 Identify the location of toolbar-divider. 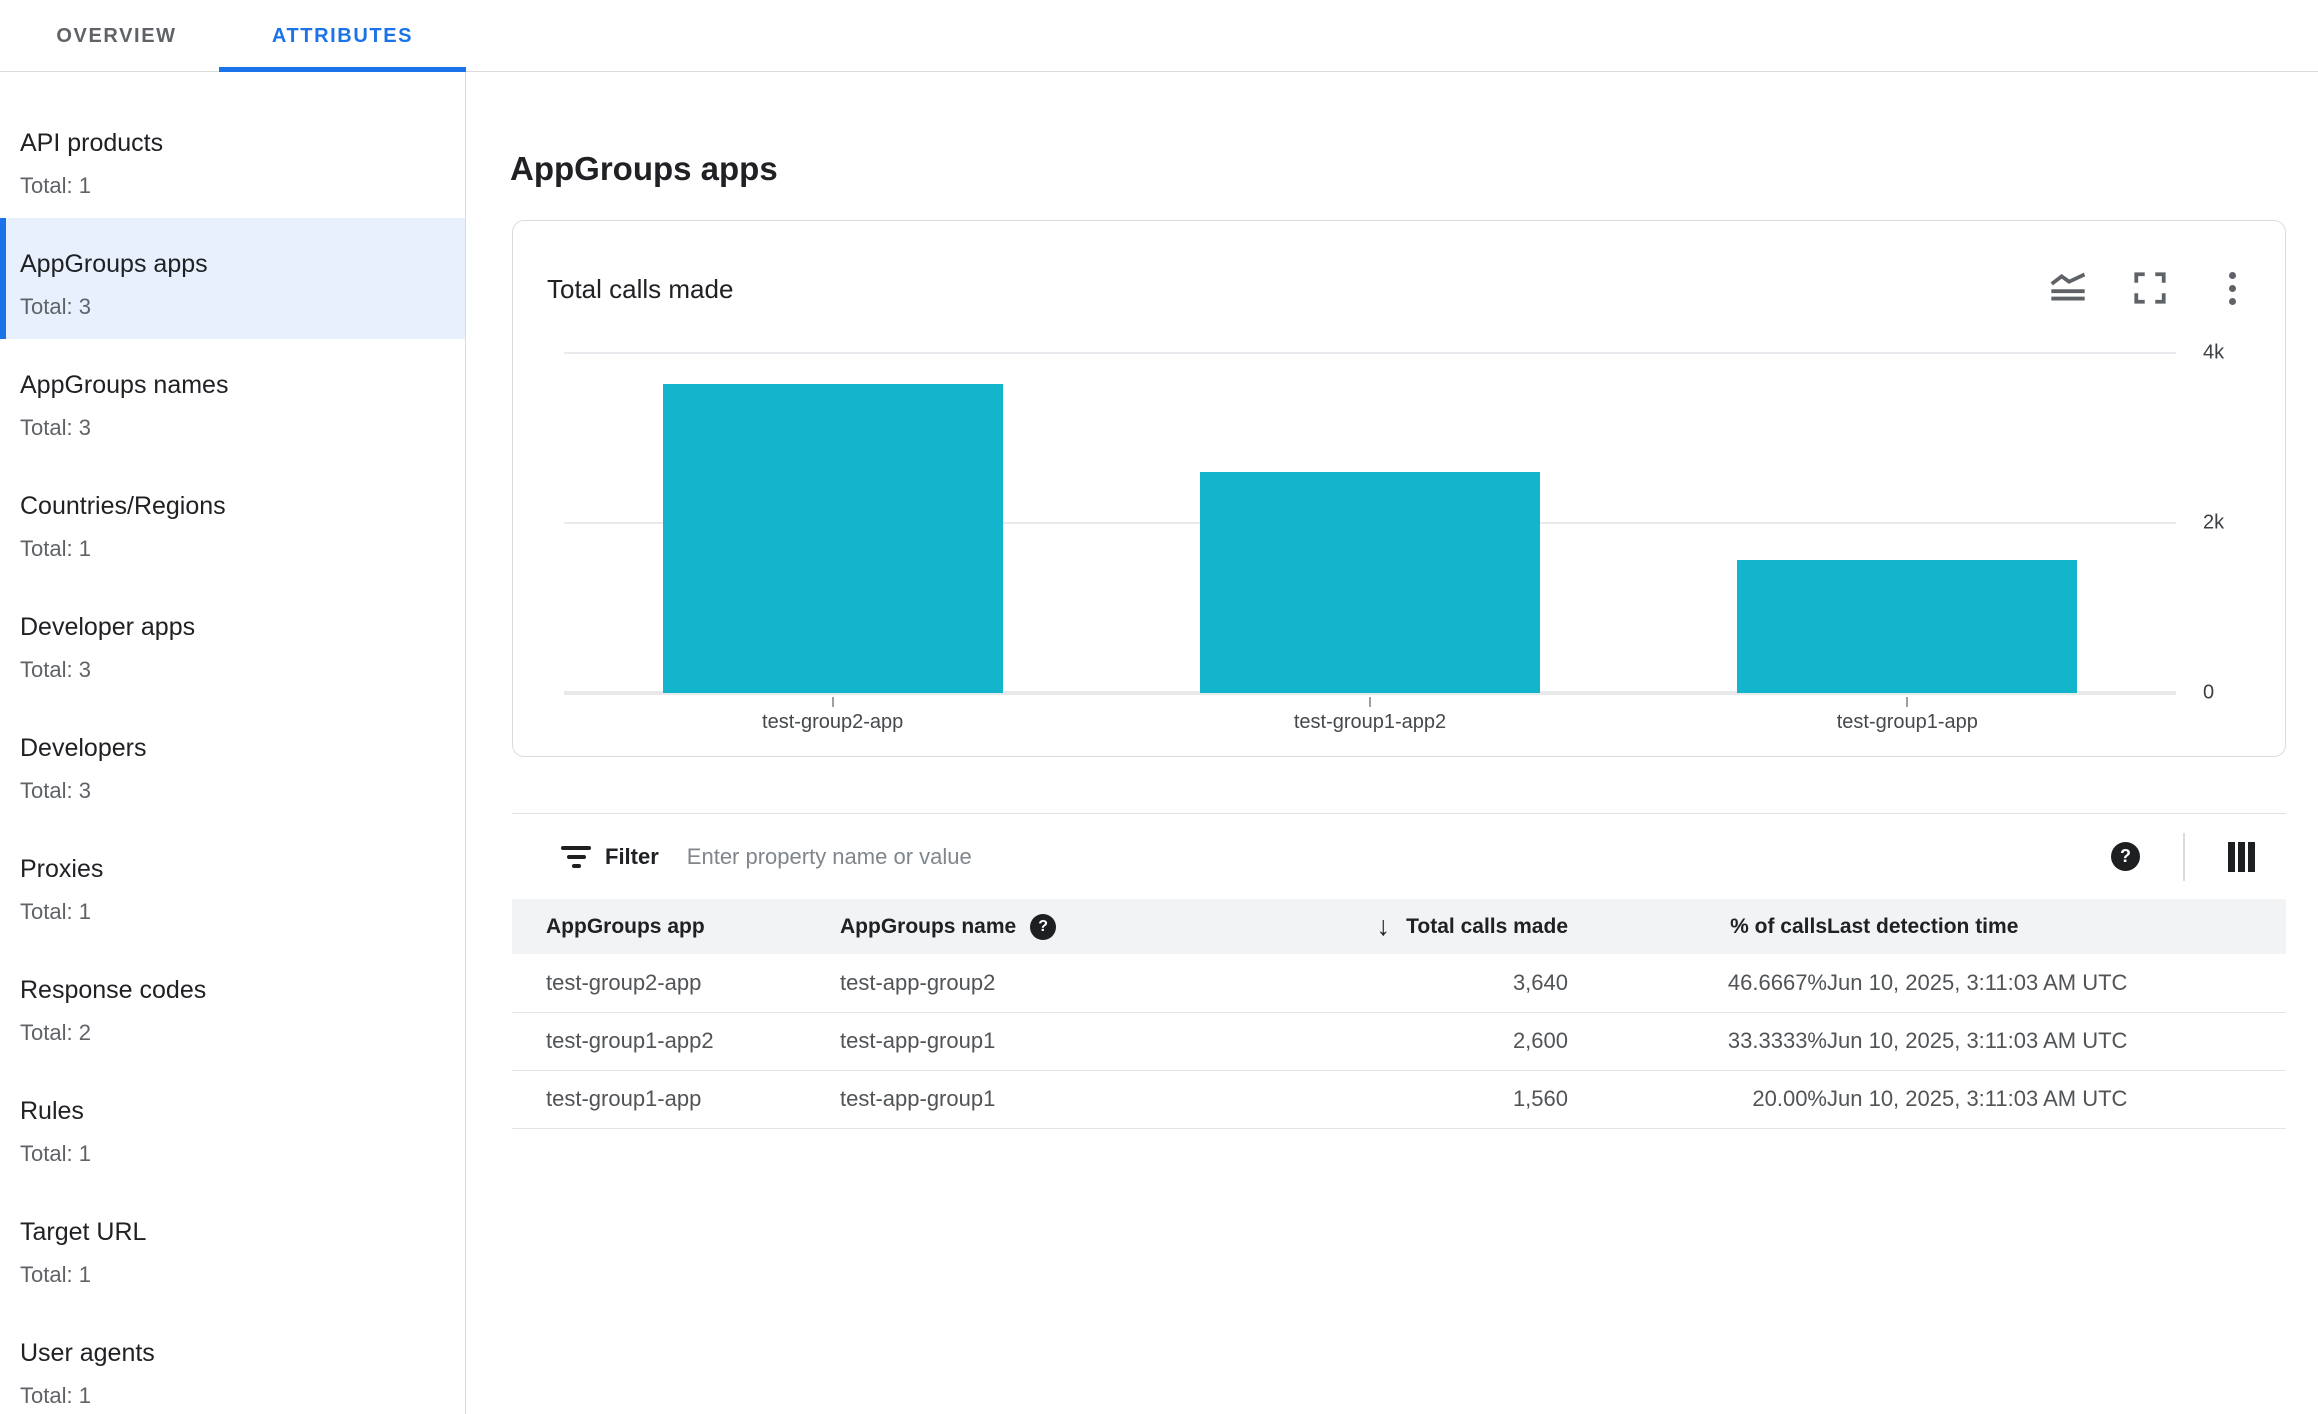
(2184, 856).